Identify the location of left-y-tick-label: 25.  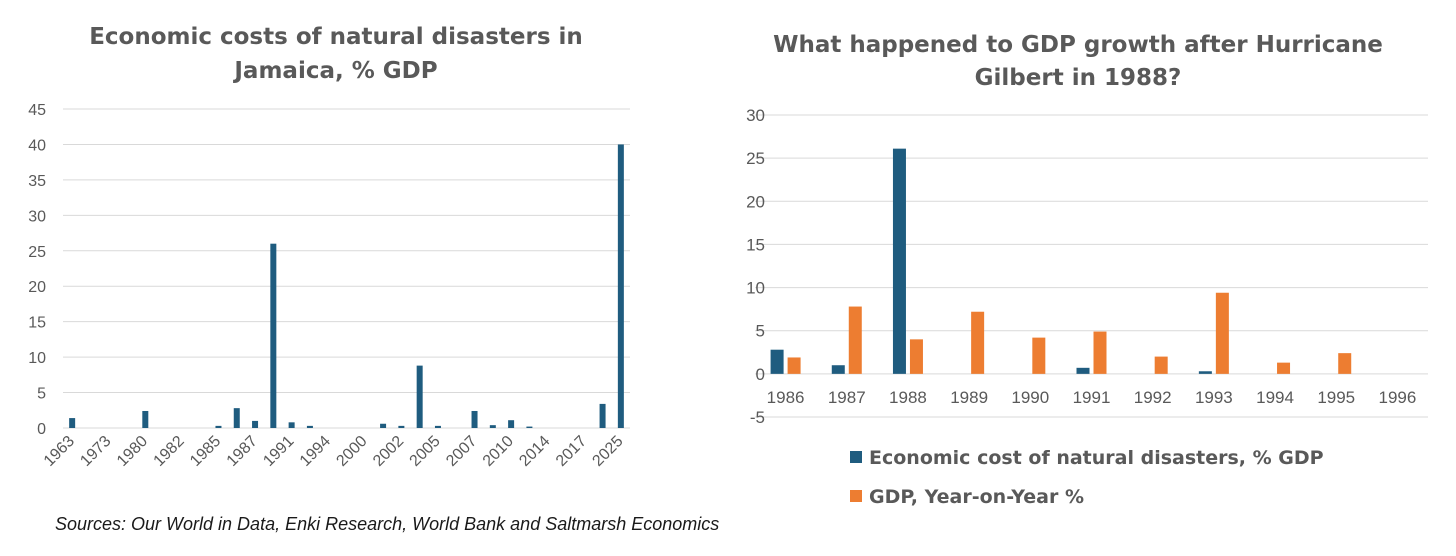
(37, 252).